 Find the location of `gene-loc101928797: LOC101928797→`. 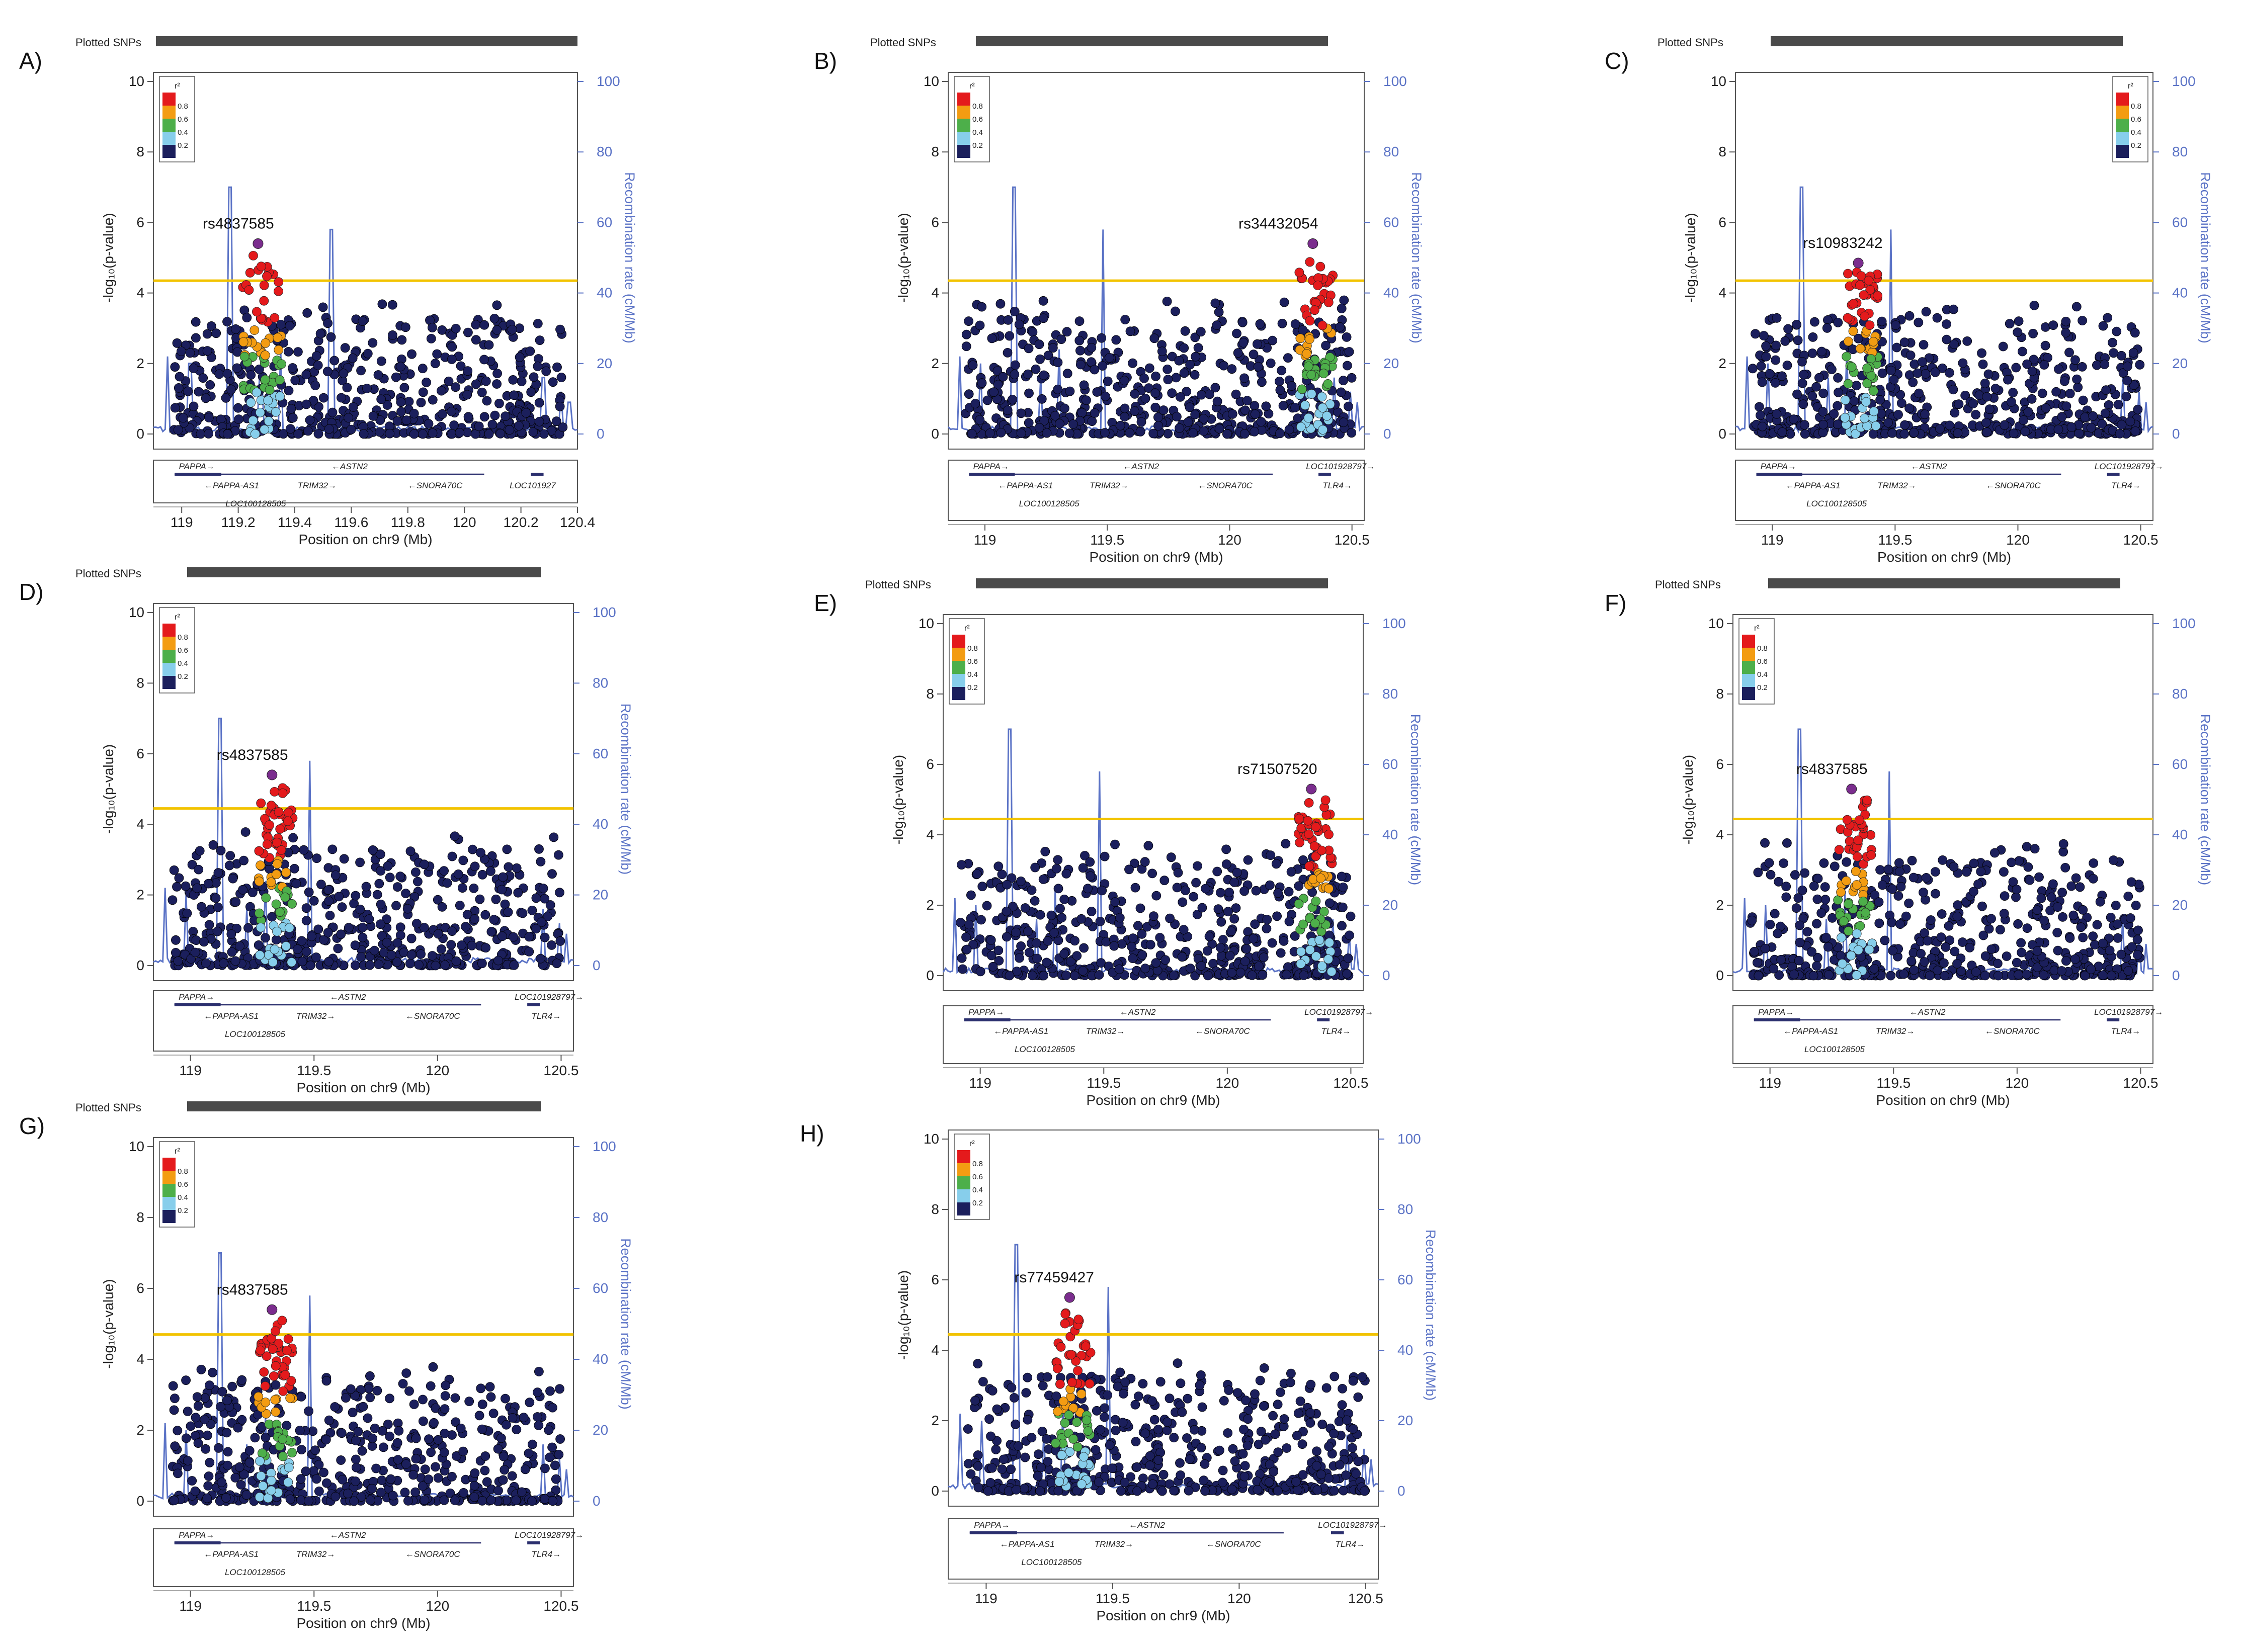

gene-loc101928797: LOC101928797→ is located at coordinates (2130, 466).